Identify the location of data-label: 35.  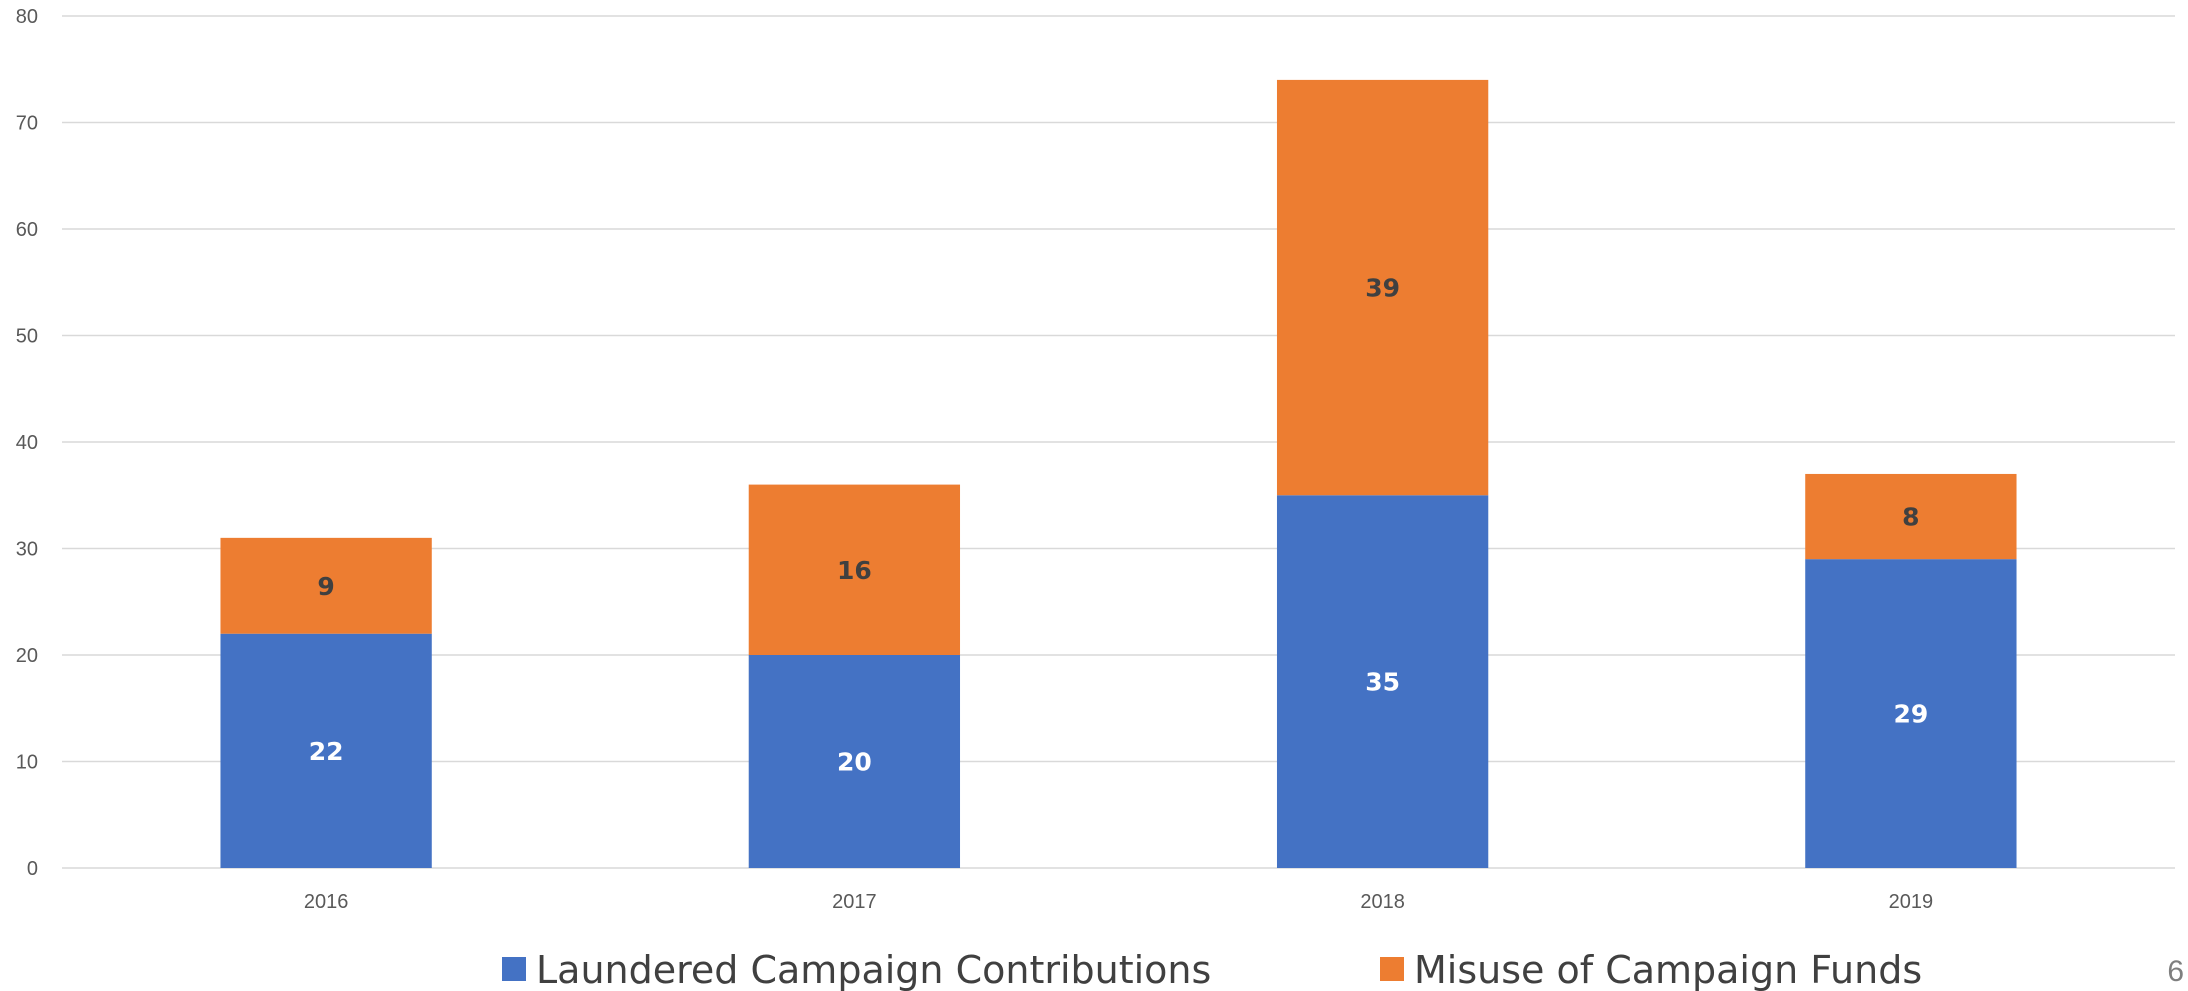
(1382, 682).